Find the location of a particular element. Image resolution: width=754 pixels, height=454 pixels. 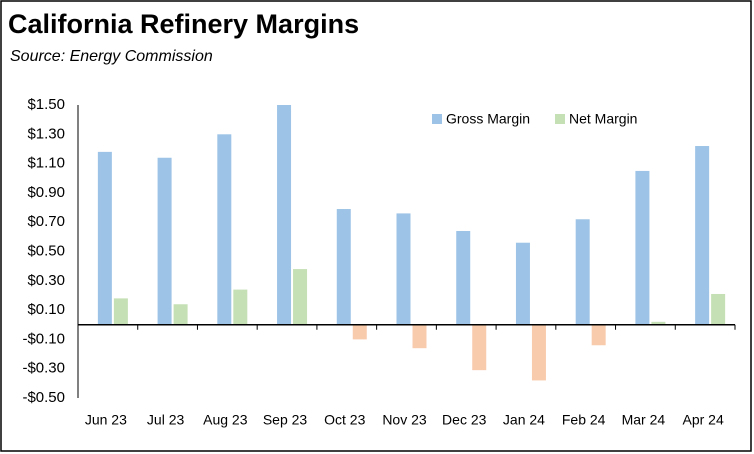

x-tick-label: Sep 23 is located at coordinates (285, 420).